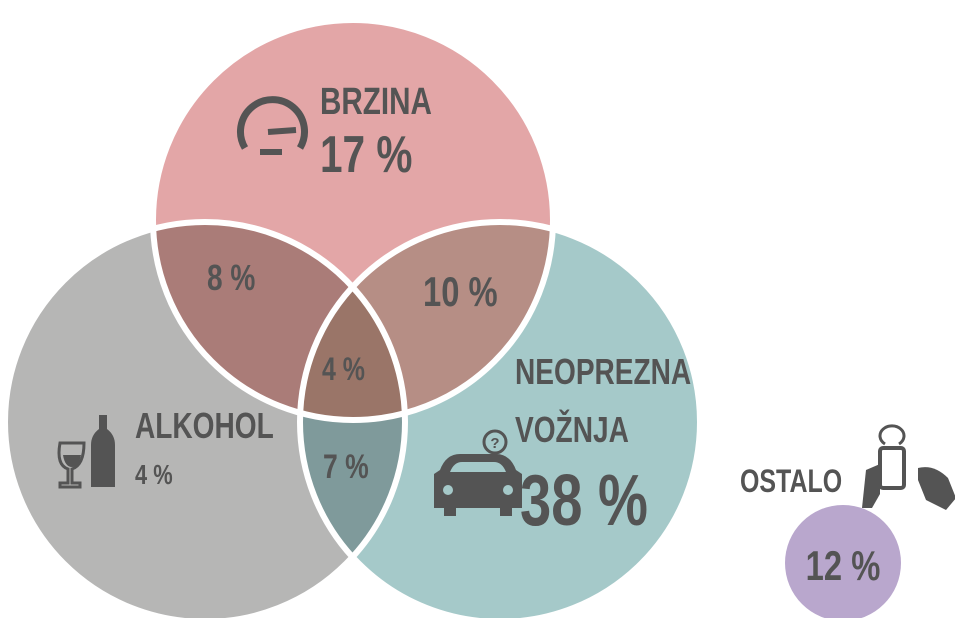  Describe the element at coordinates (478, 472) in the screenshot. I see `car-icon: ?` at that location.